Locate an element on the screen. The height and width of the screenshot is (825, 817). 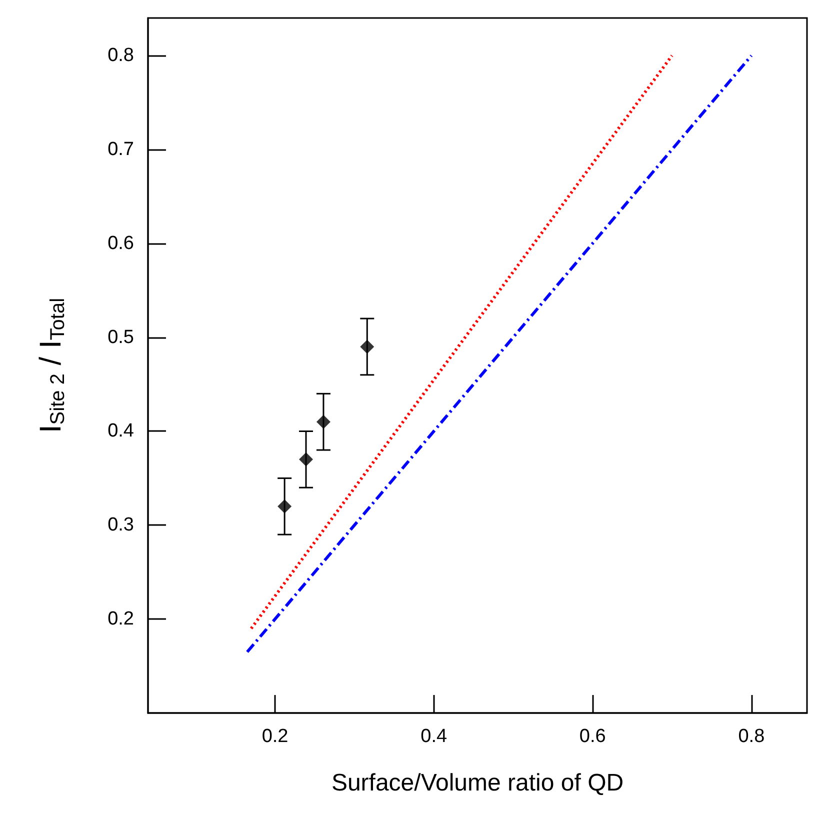
y-tick-label: 0.6 is located at coordinates (121, 243).